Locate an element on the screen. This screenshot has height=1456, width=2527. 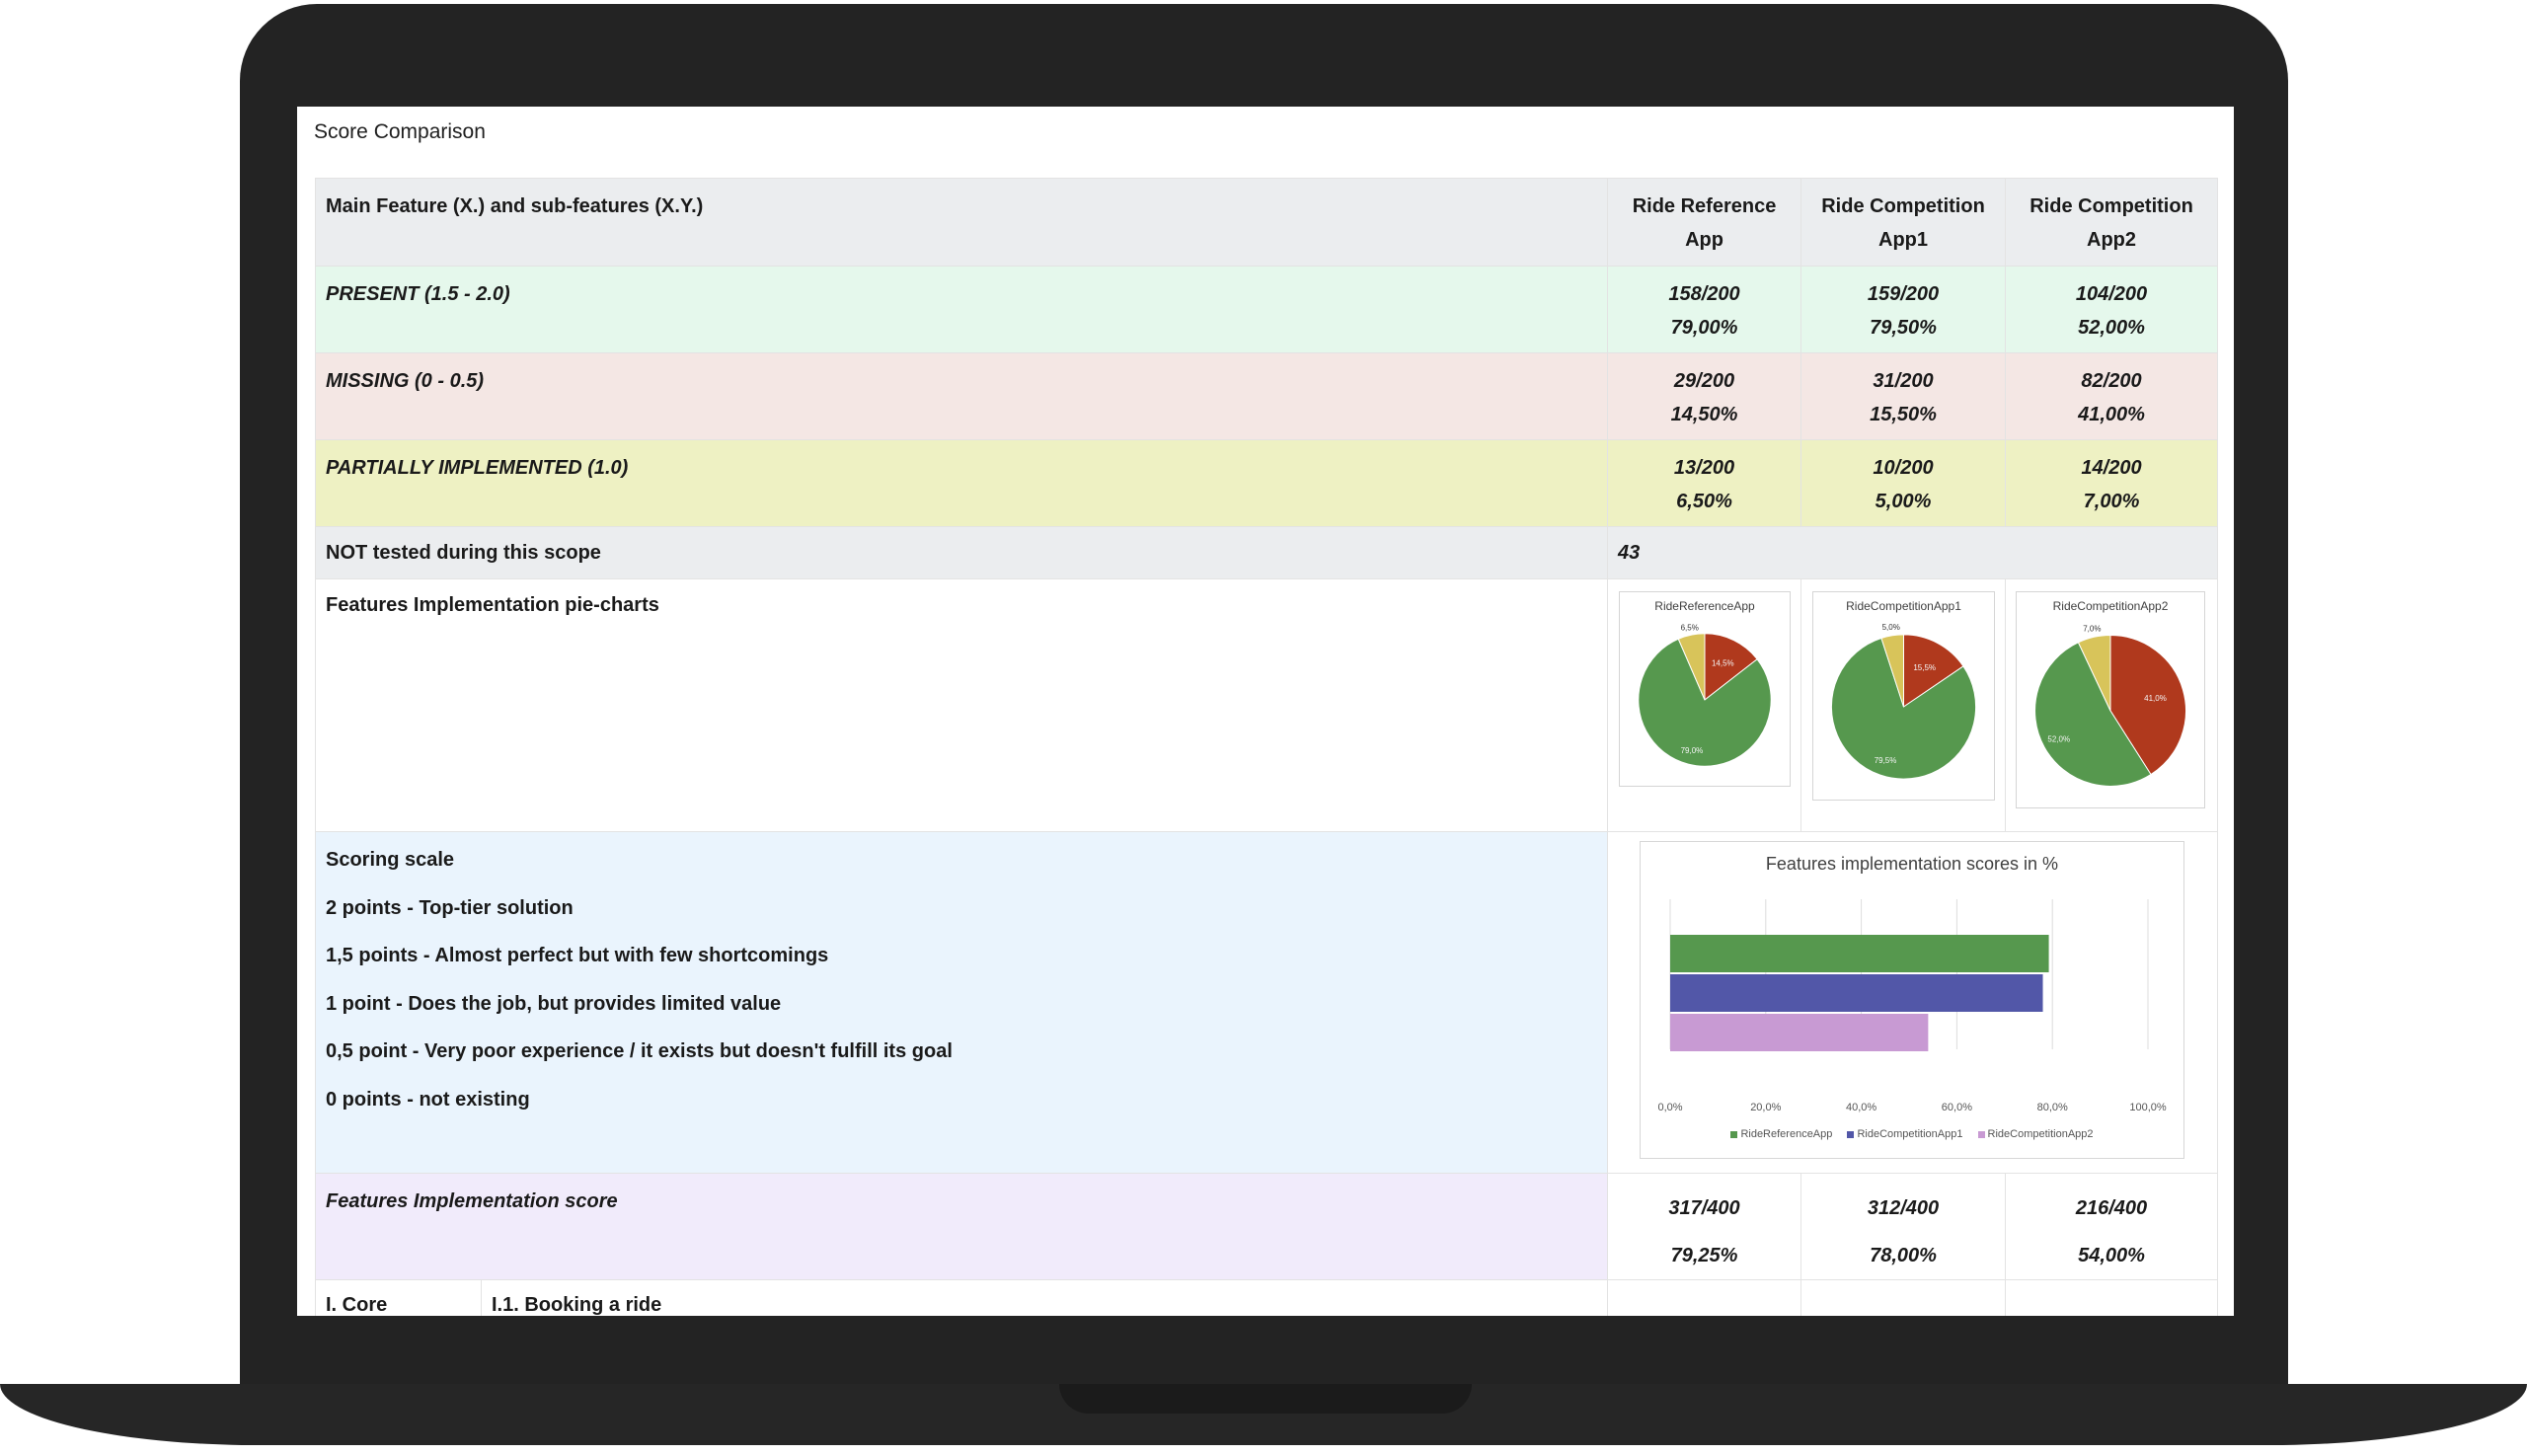
pie-chart-app2: RideCompetitionApp2 41,0% 52,0% 7,0% is located at coordinates (2110, 699).